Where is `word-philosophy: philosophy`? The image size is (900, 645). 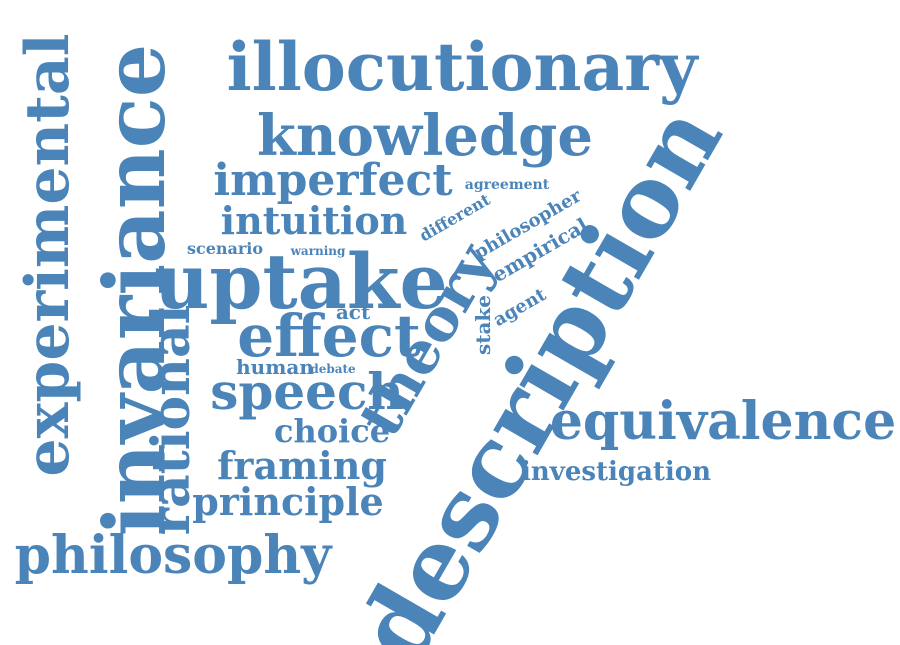 word-philosophy: philosophy is located at coordinates (173, 555).